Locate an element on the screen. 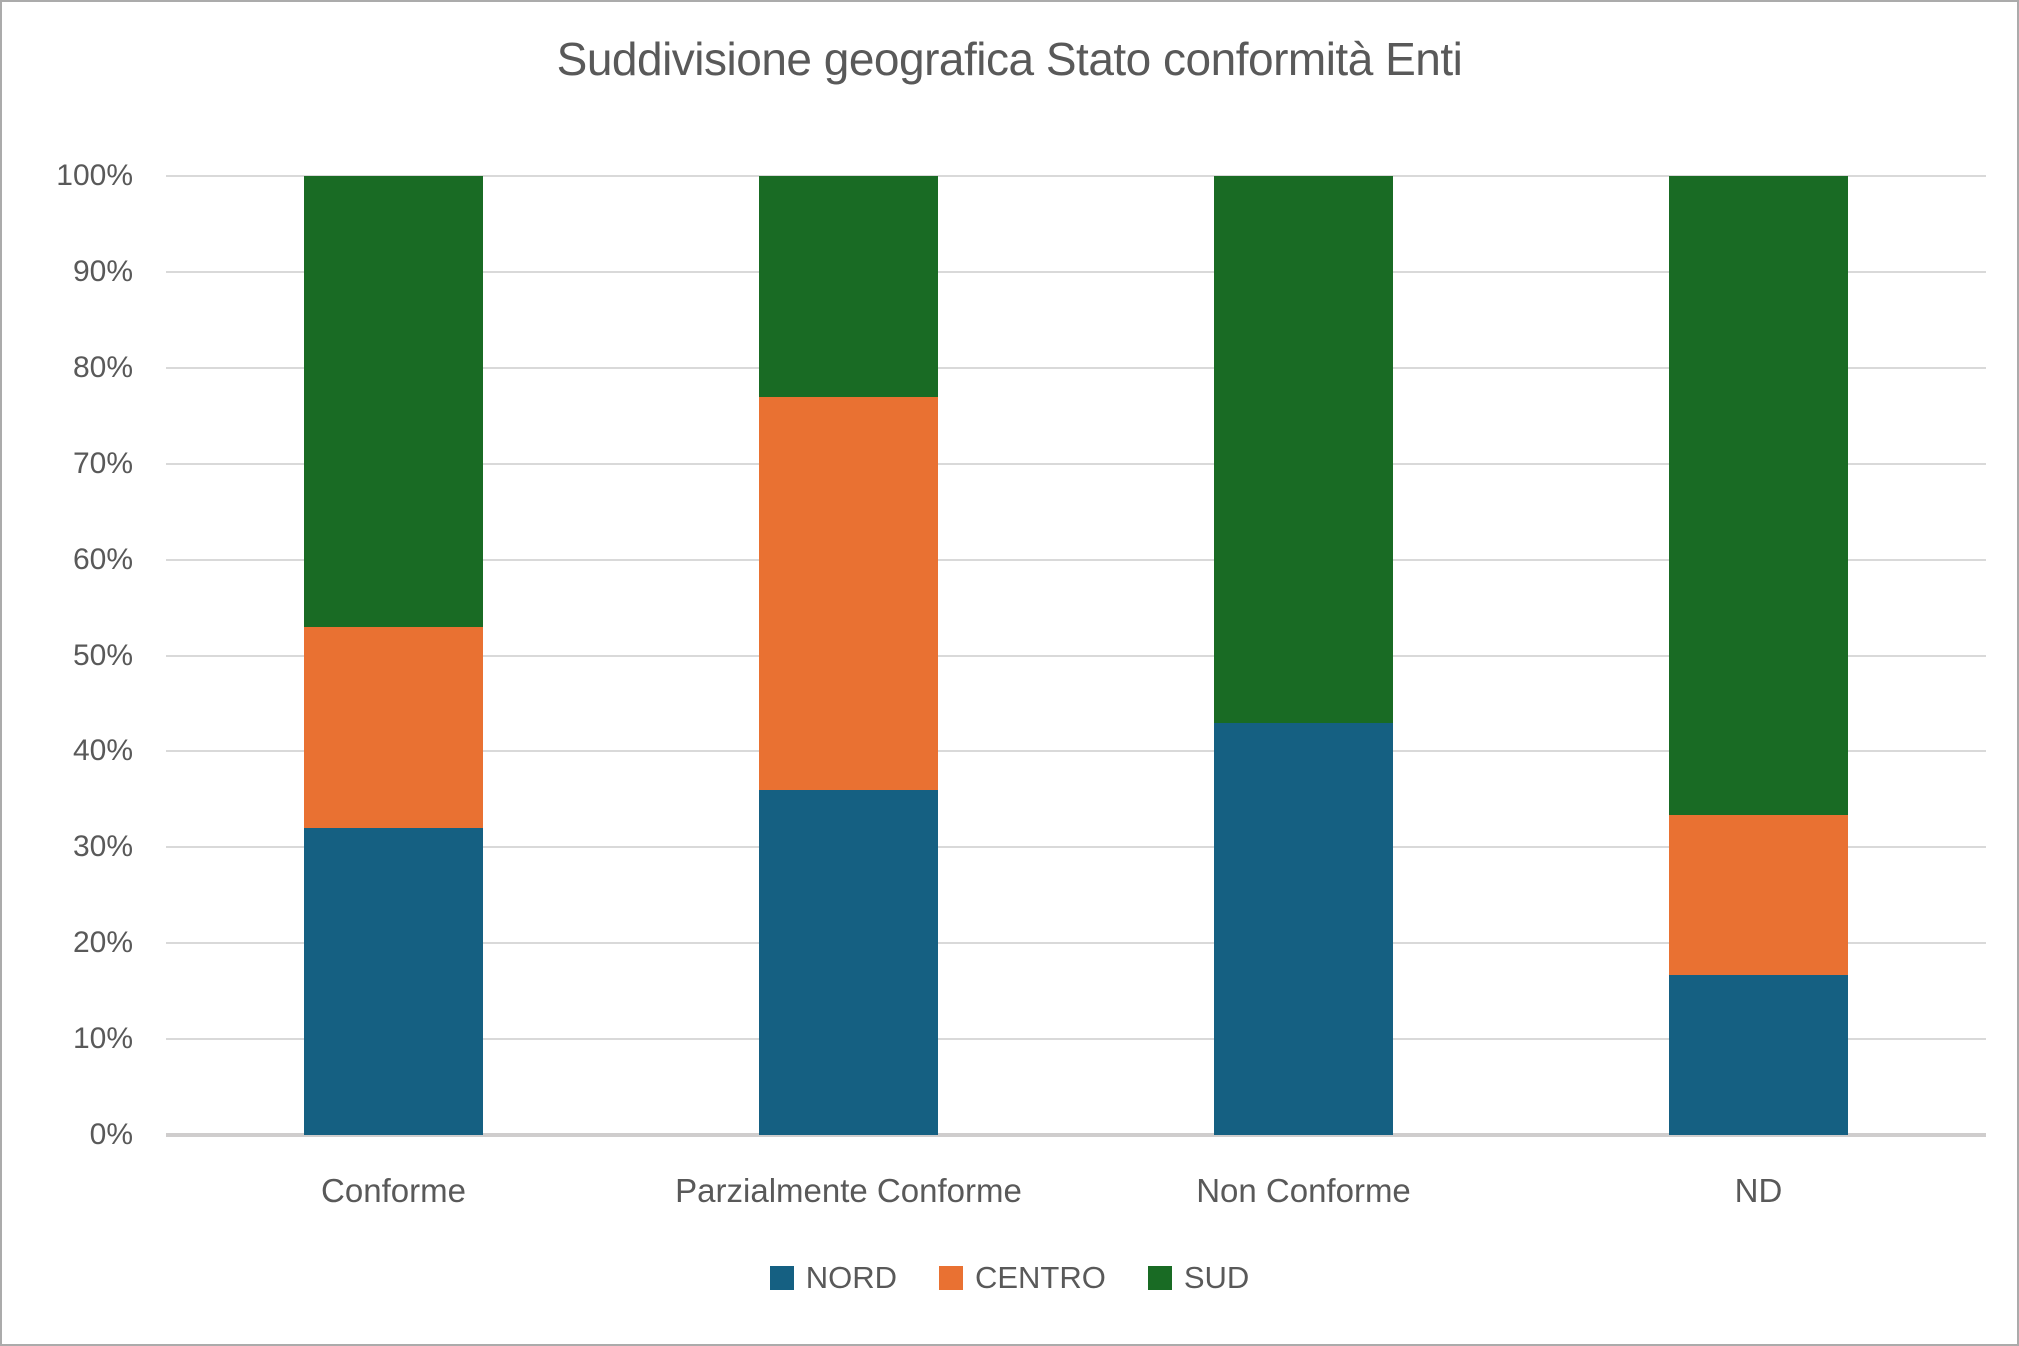 This screenshot has height=1346, width=2019. gridline-30% is located at coordinates (1076, 847).